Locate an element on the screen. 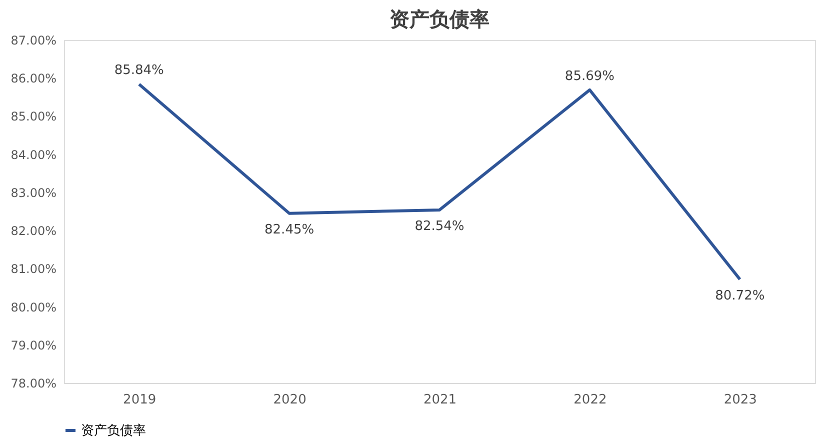 The width and height of the screenshot is (835, 448). y-tick-label: 83.00% is located at coordinates (33, 193).